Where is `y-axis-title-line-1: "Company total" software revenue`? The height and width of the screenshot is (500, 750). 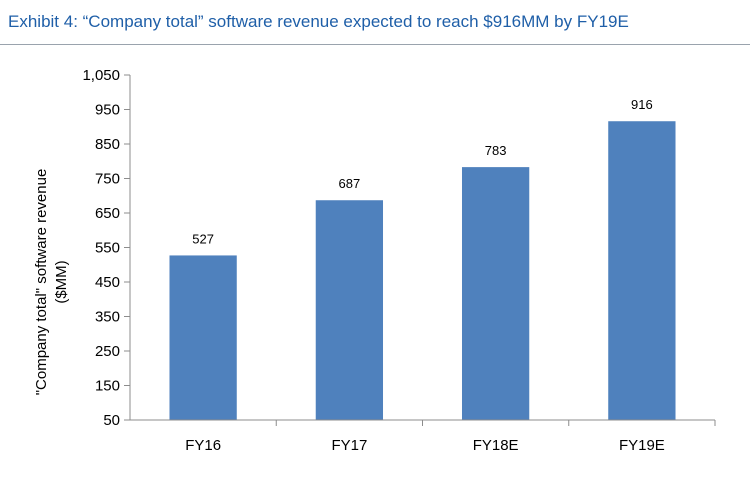 y-axis-title-line-1: "Company total" software revenue is located at coordinates (41, 282).